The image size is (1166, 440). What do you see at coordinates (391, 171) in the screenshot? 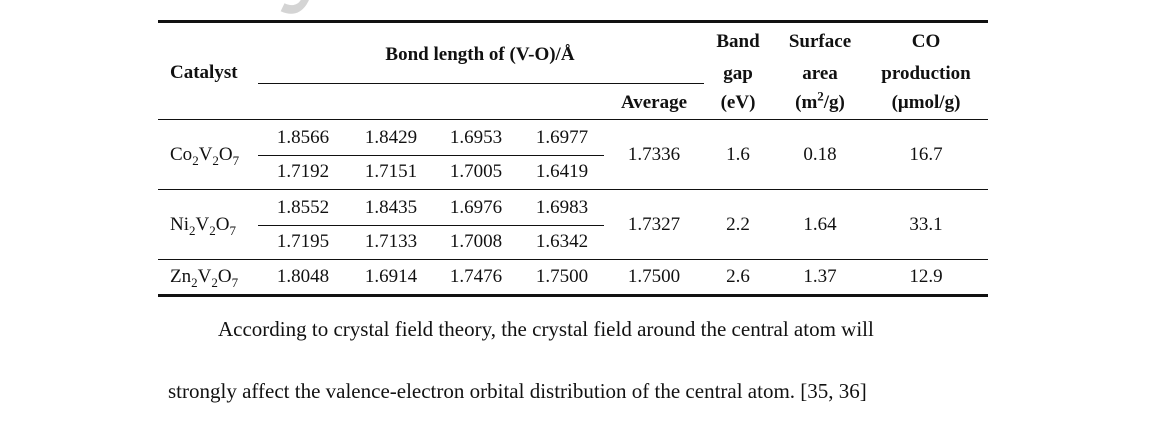
I see `bond-value: 1.7151` at bounding box center [391, 171].